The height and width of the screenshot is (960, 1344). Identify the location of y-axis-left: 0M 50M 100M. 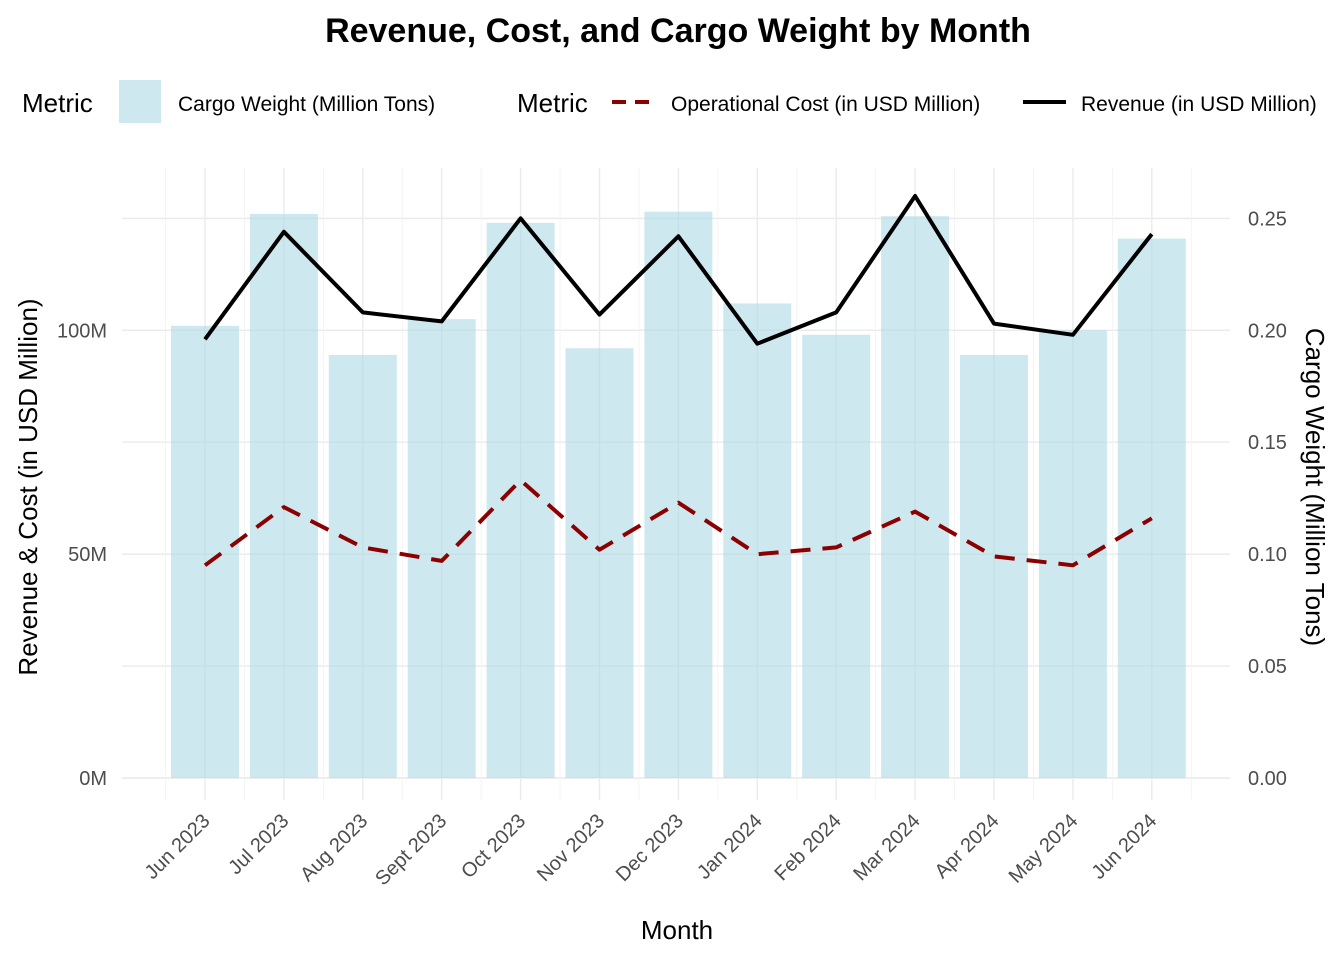
(82, 555).